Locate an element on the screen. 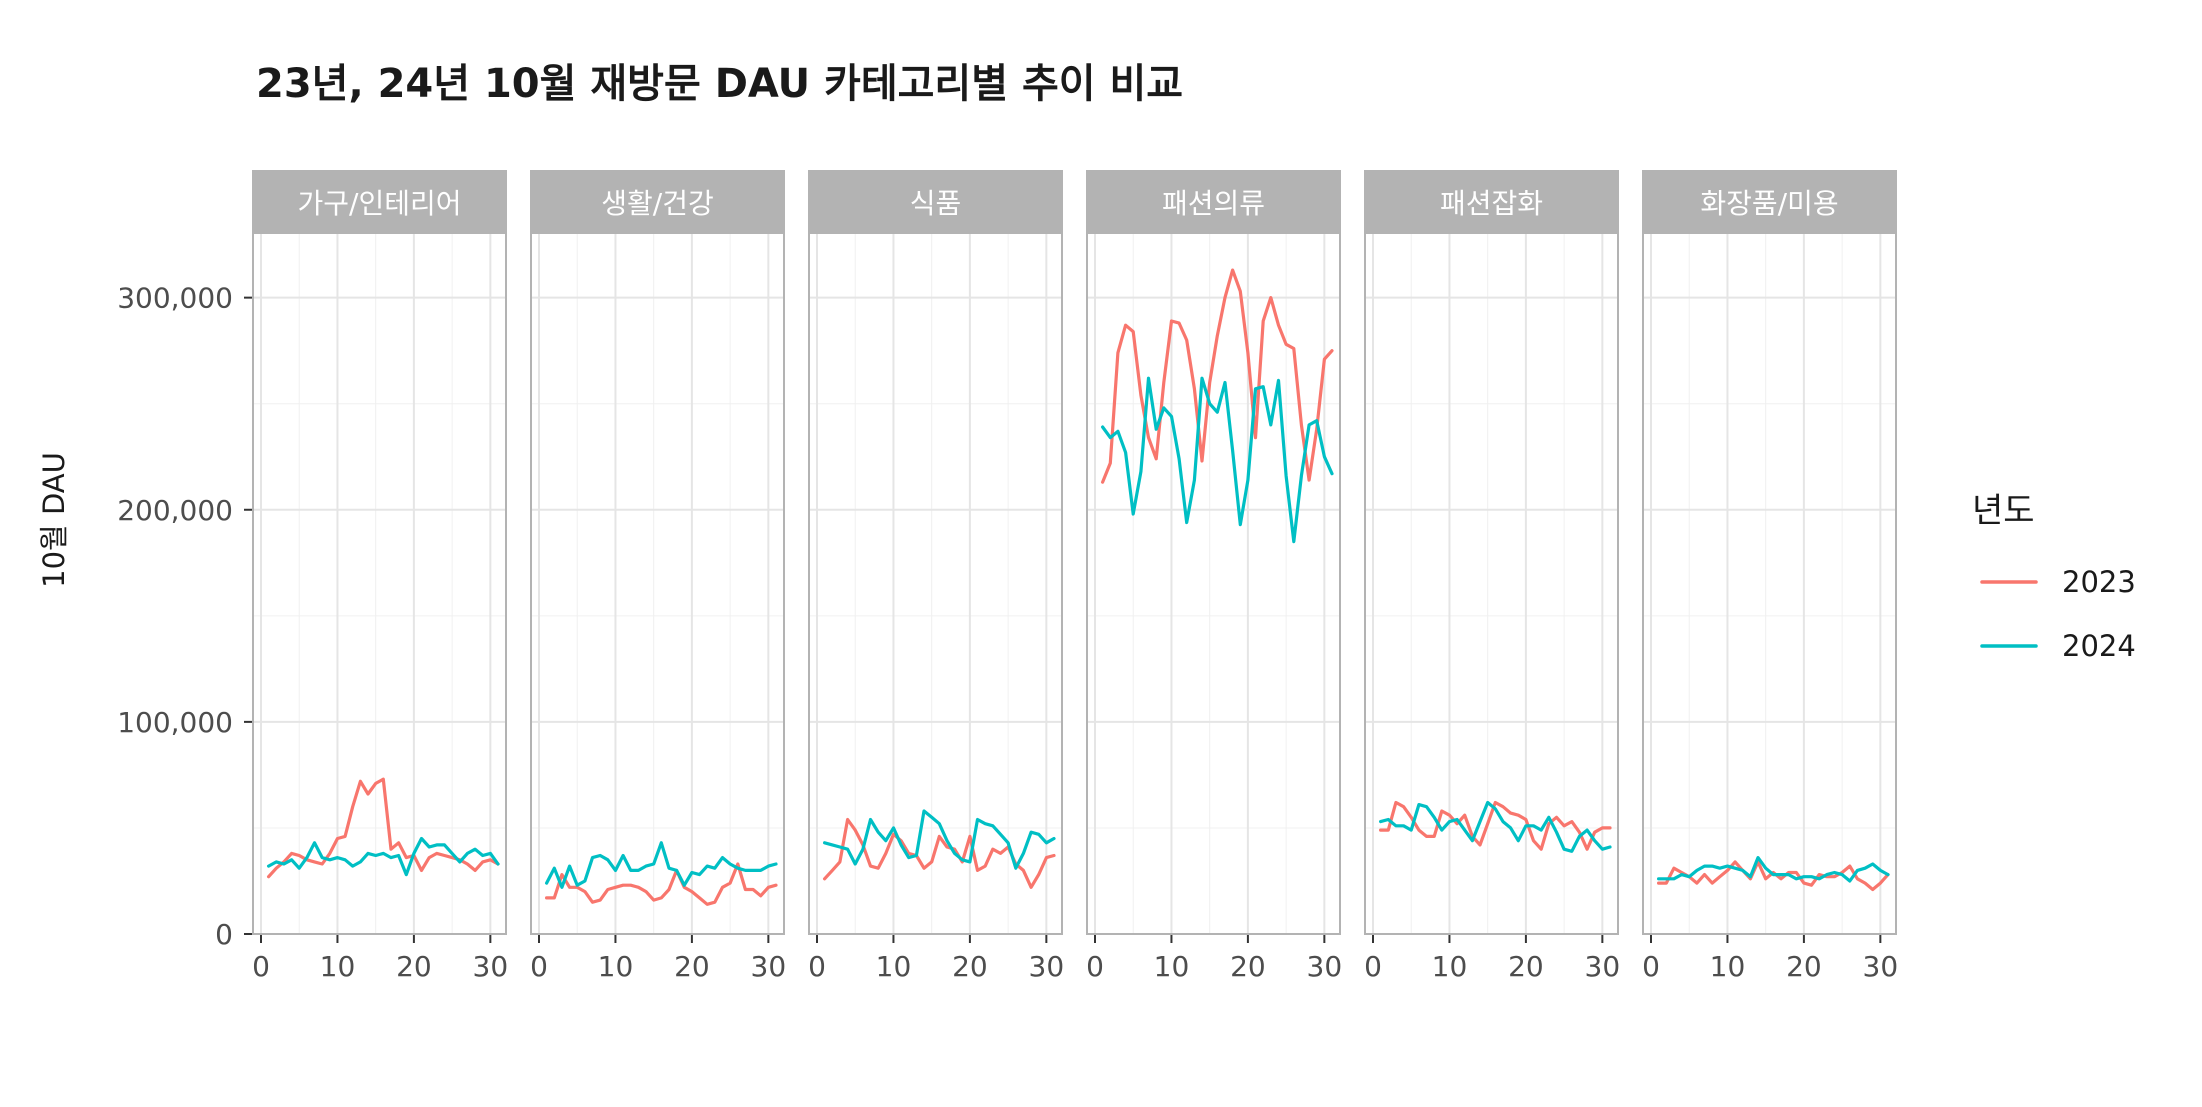 This screenshot has height=1107, width=2202. legend-label: 2023 is located at coordinates (2099, 582).